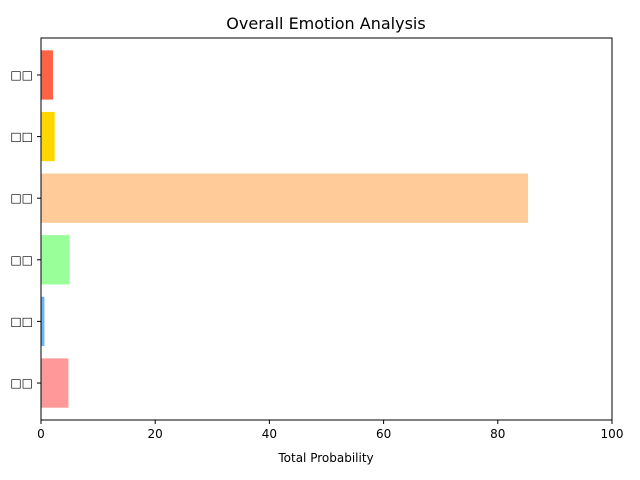 This screenshot has height=480, width=640. What do you see at coordinates (41, 434) in the screenshot?
I see `x-tick-label: 0` at bounding box center [41, 434].